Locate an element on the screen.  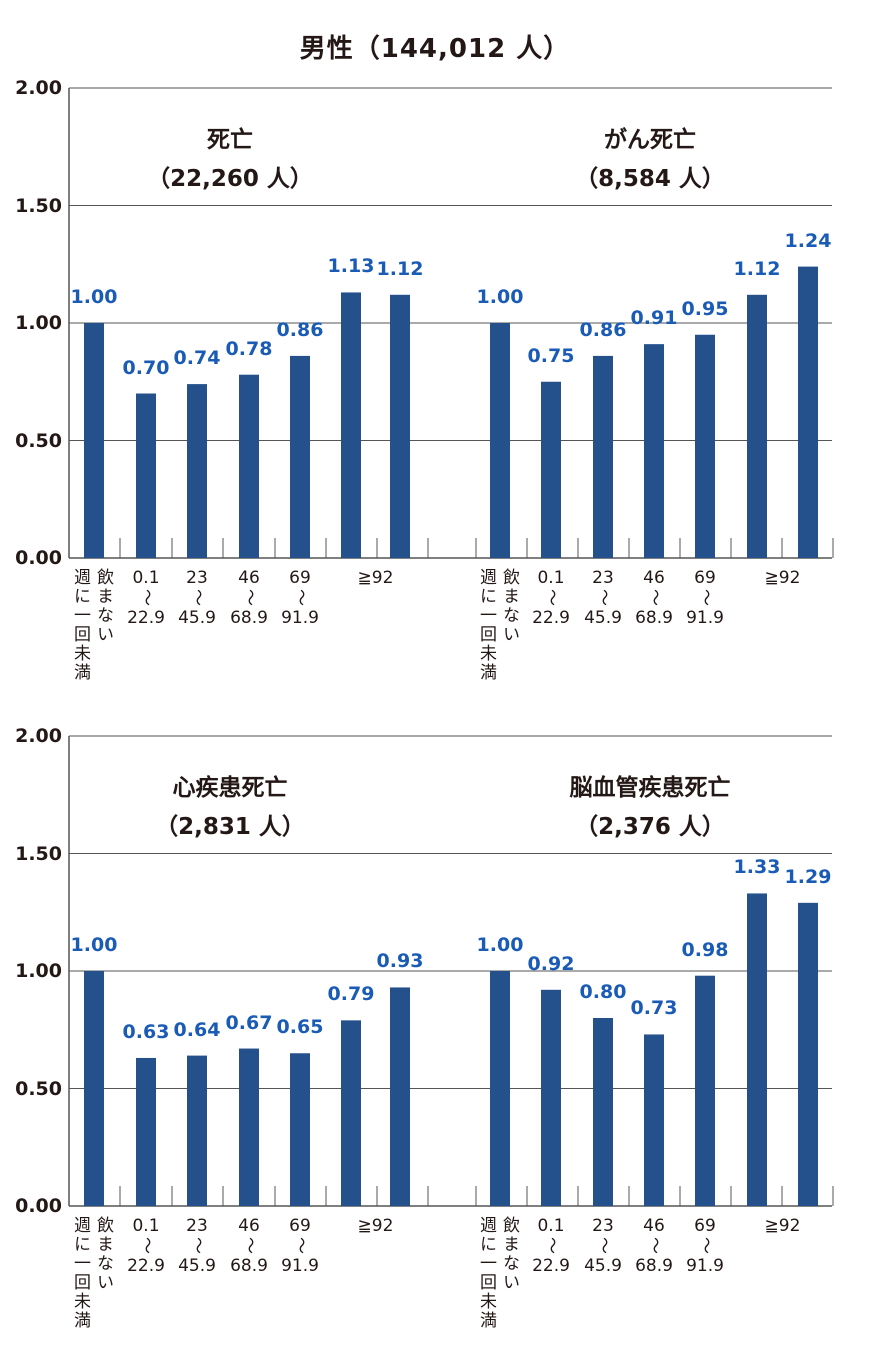
value-label: 0.93 is located at coordinates (400, 961).